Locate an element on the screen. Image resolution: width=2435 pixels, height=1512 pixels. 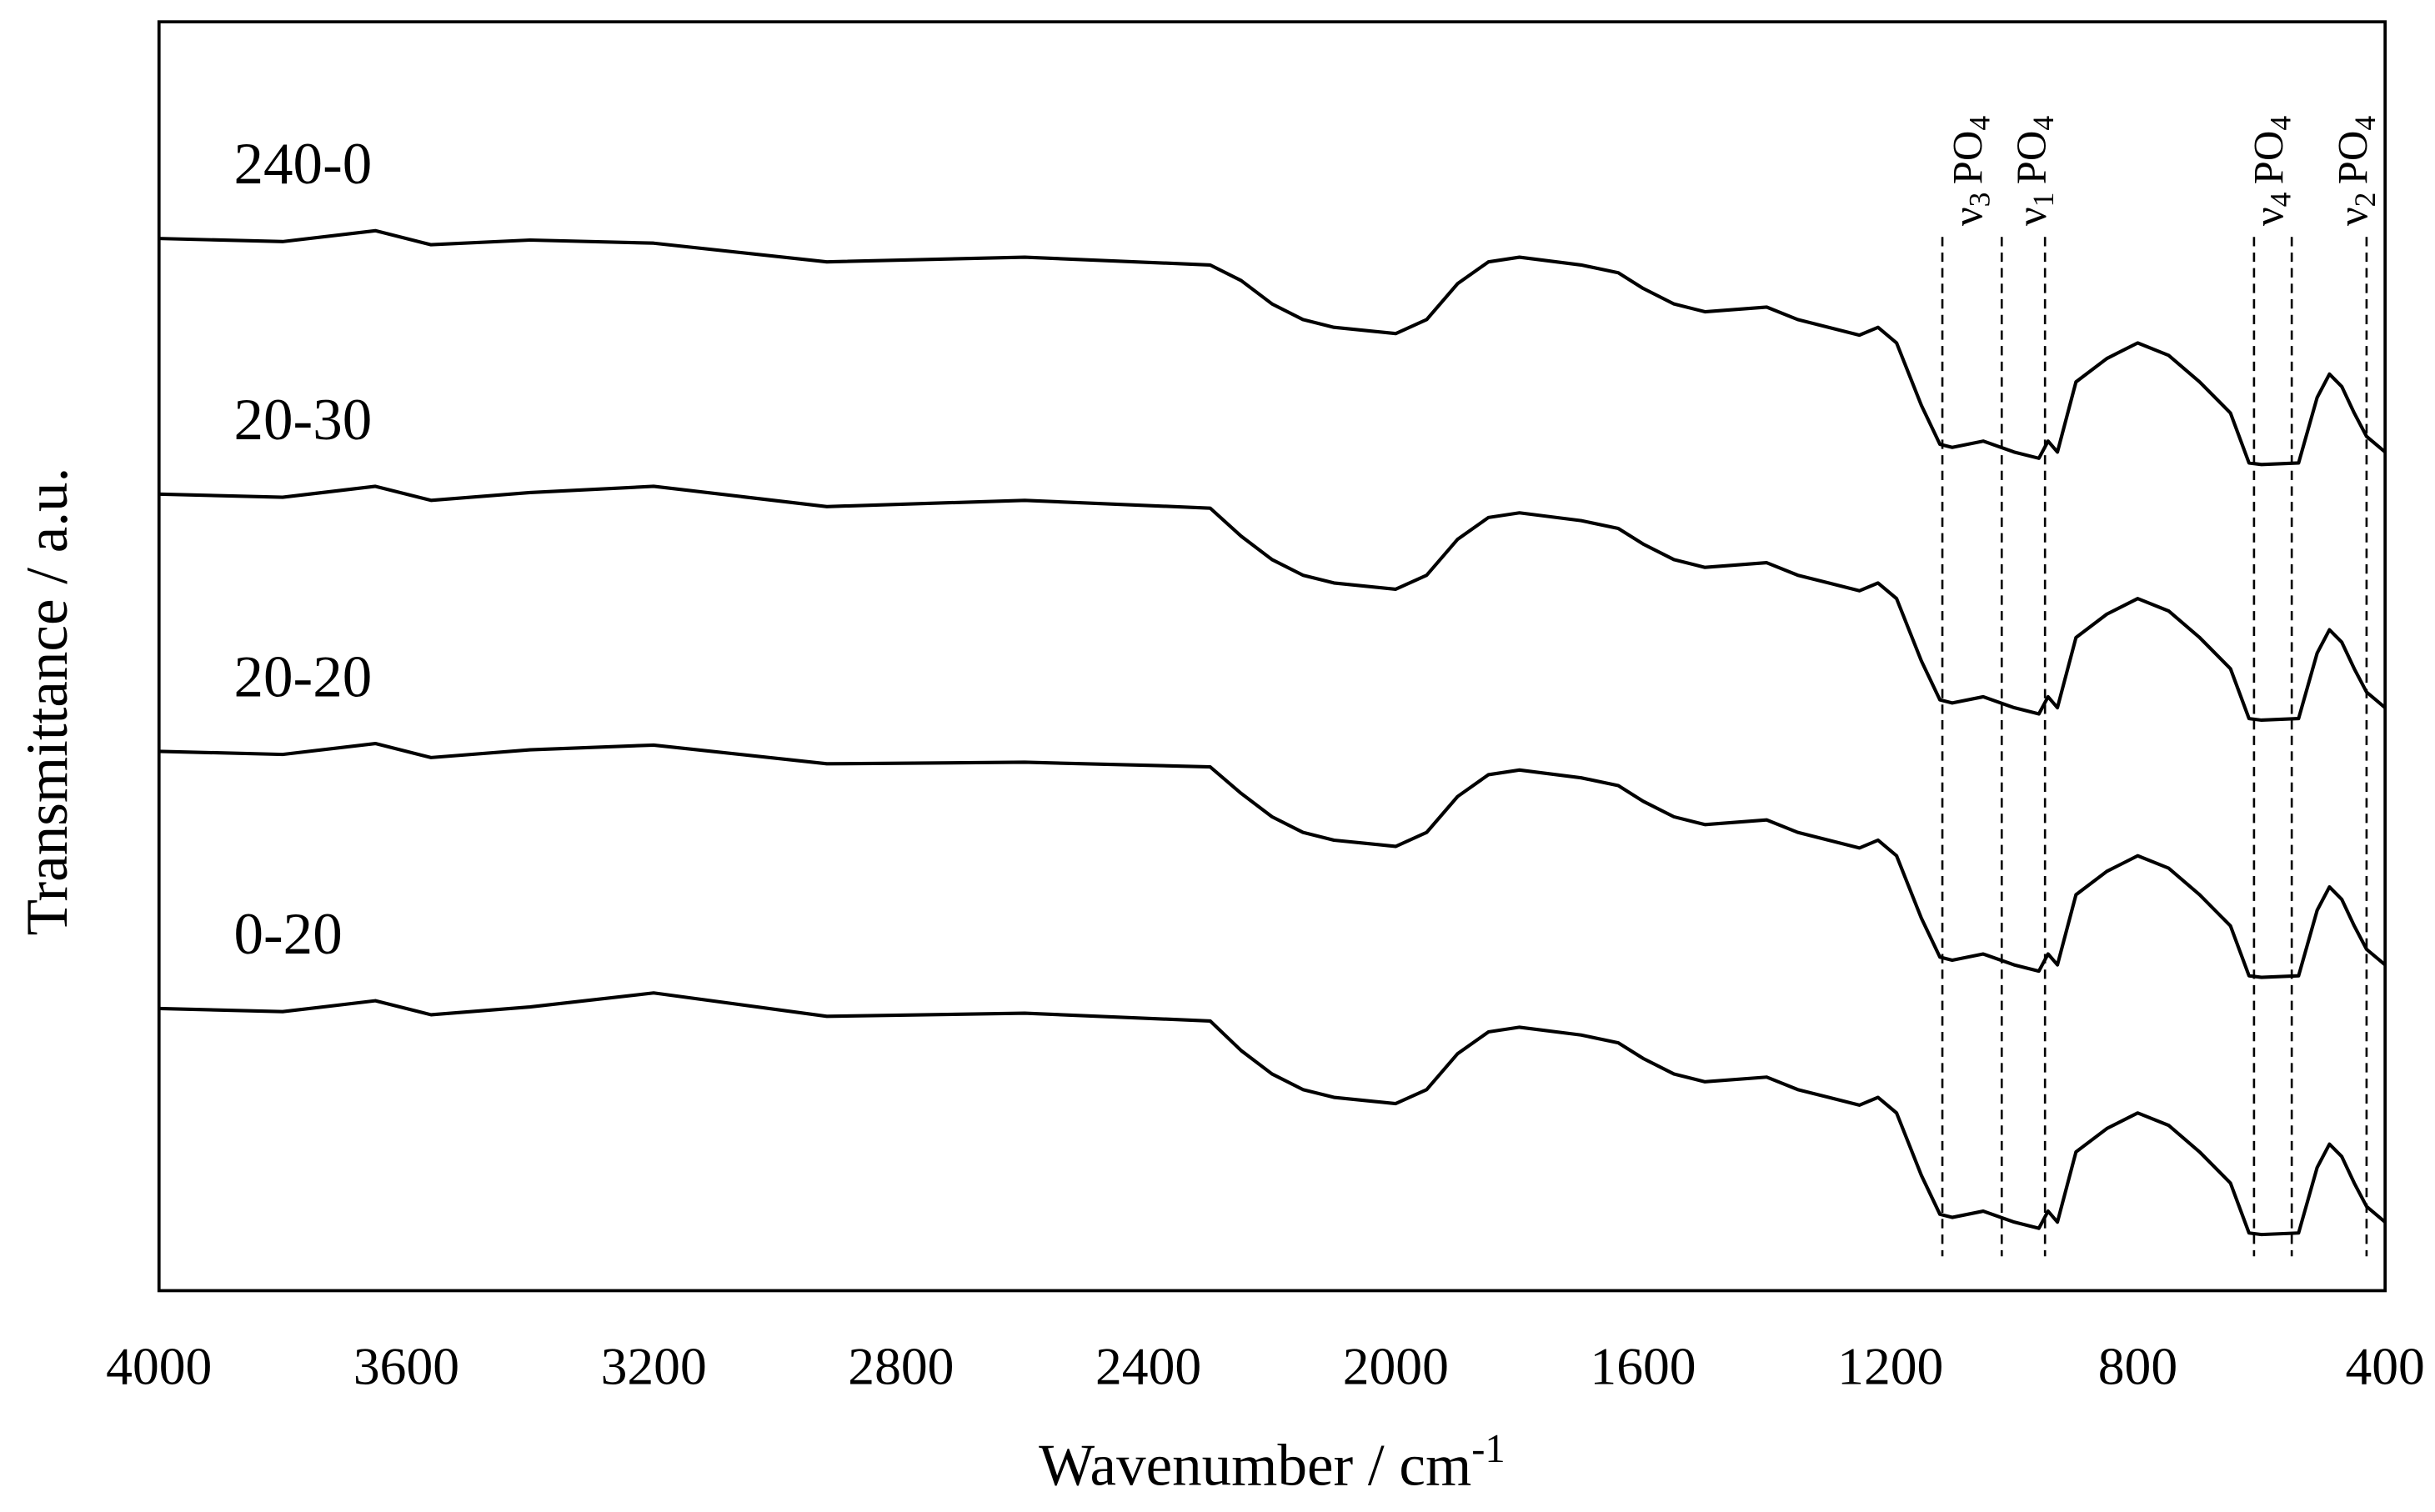
x-axis-title-text: Wavenumber / cm is located at coordinates (1255, 1467).